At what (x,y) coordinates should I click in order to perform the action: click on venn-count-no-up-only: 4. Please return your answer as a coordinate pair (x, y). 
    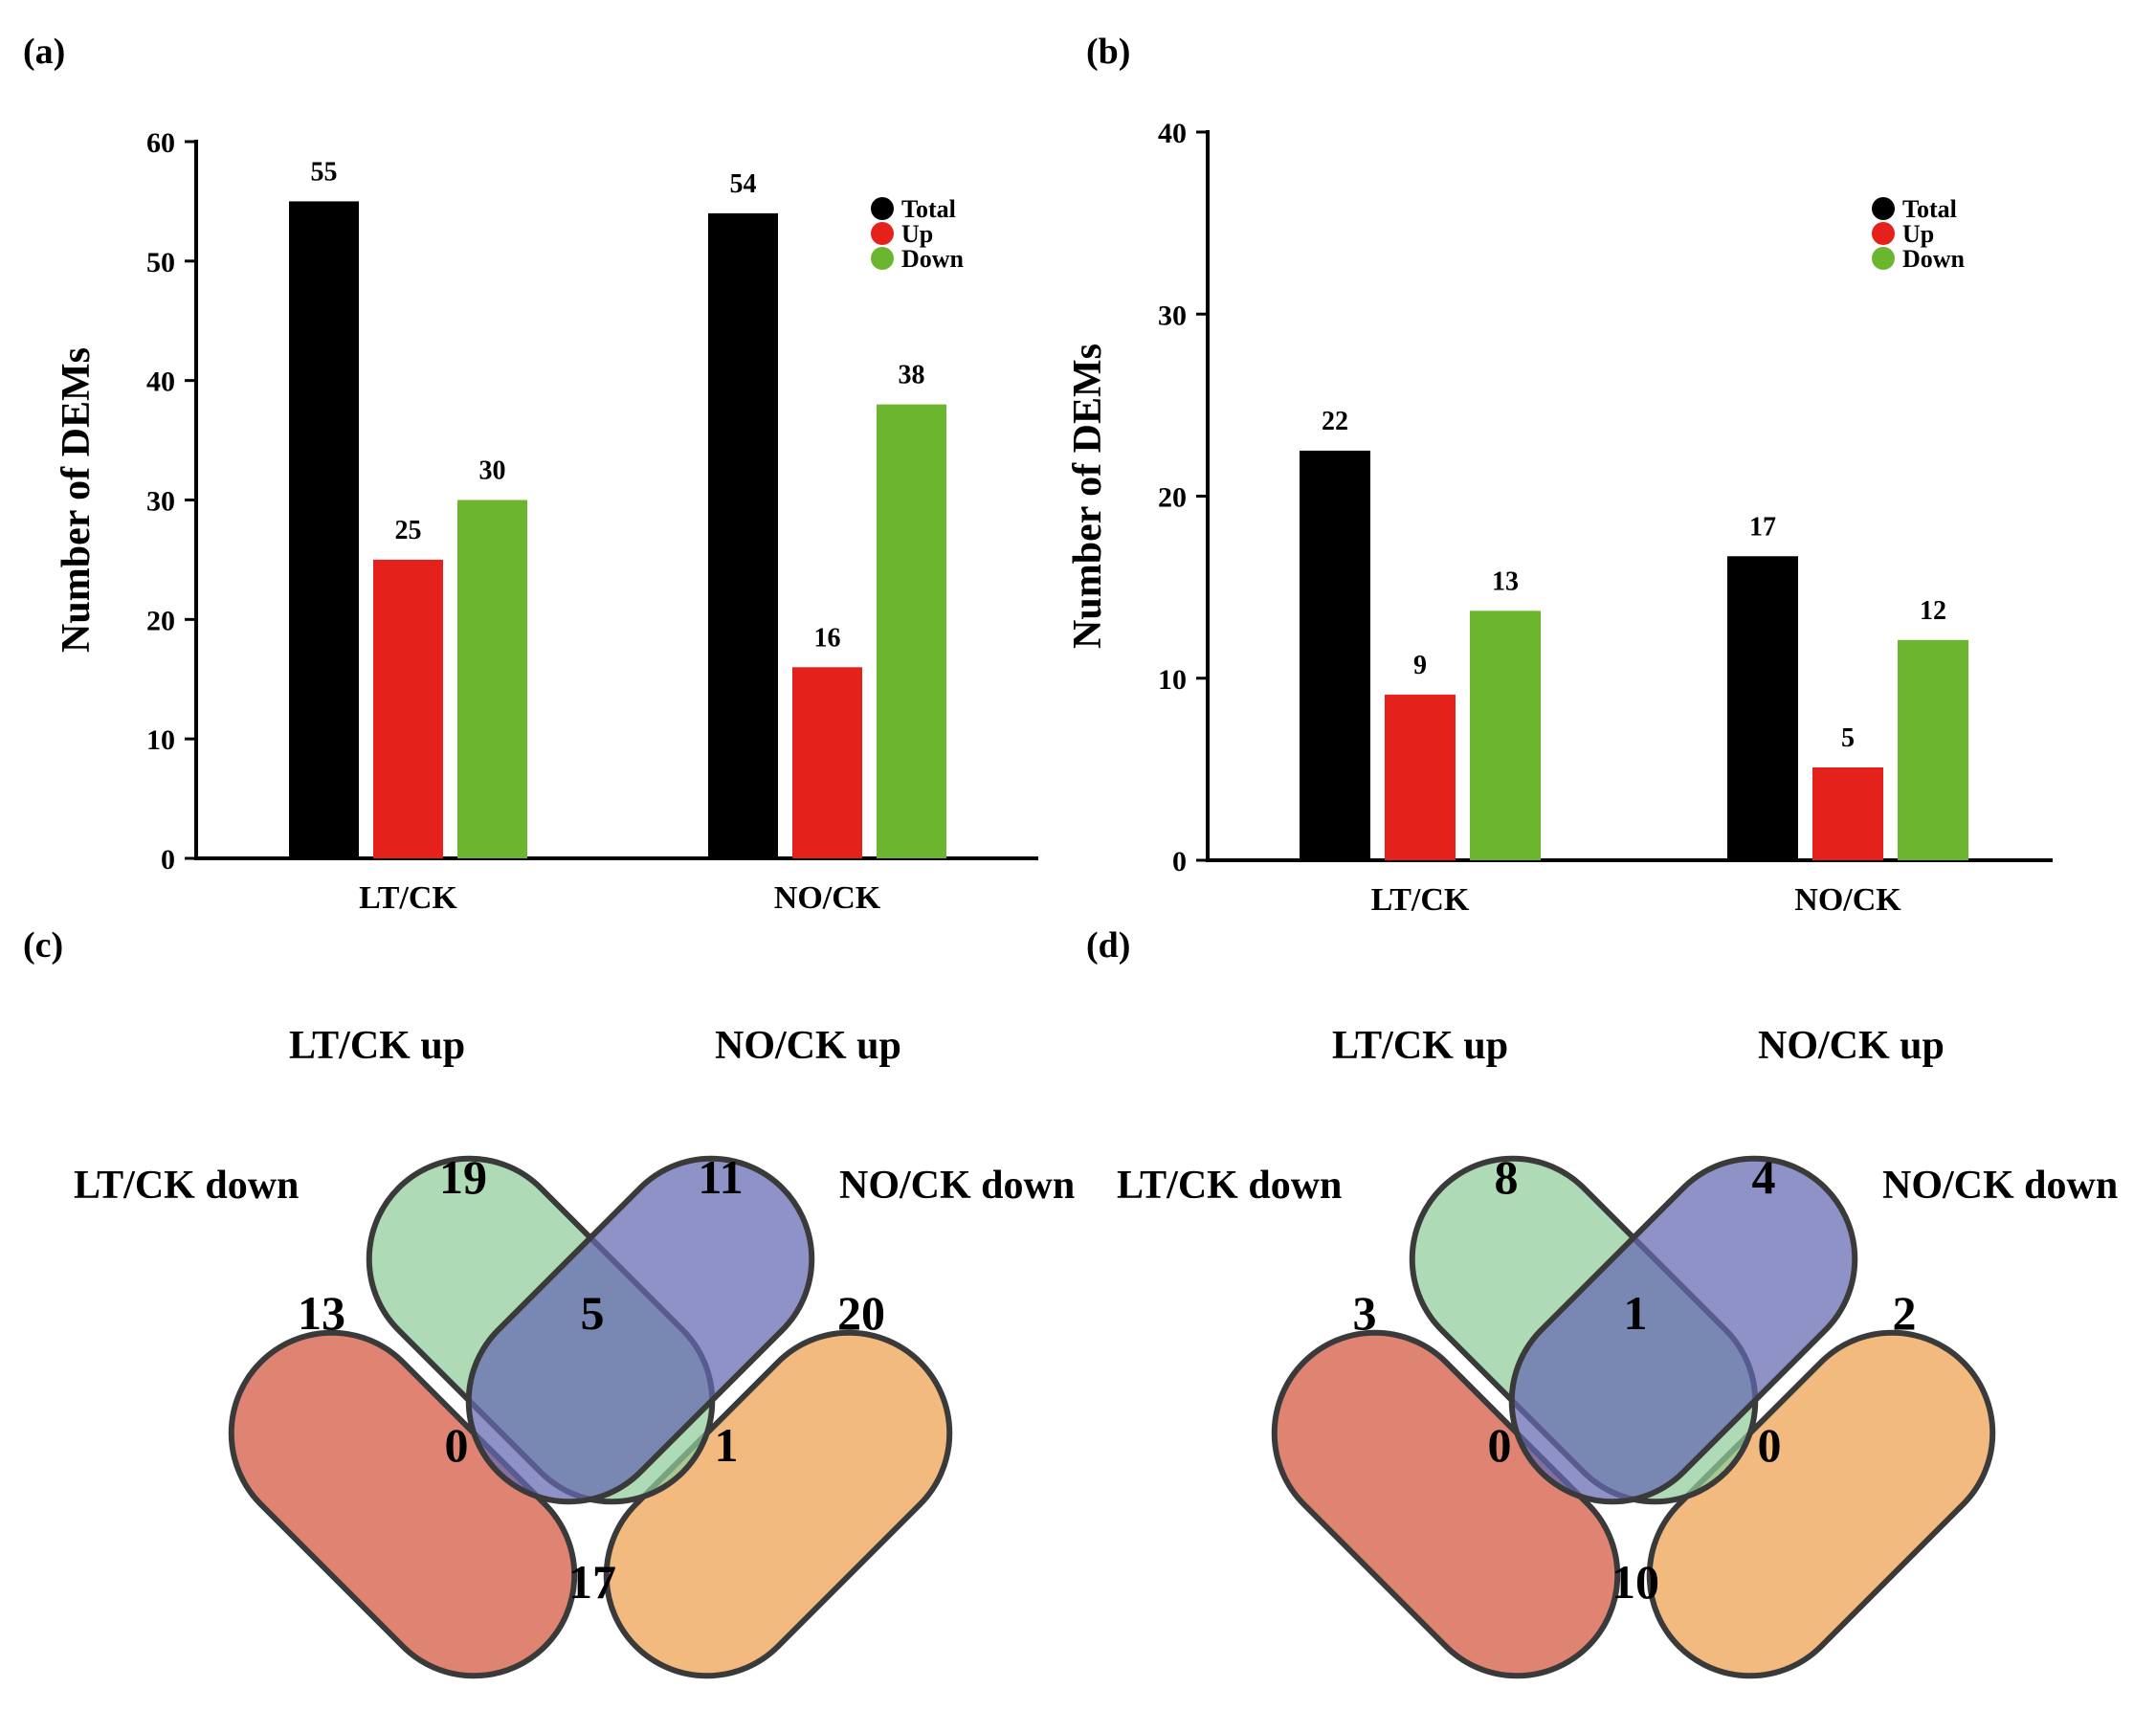
    Looking at the image, I should click on (1764, 1177).